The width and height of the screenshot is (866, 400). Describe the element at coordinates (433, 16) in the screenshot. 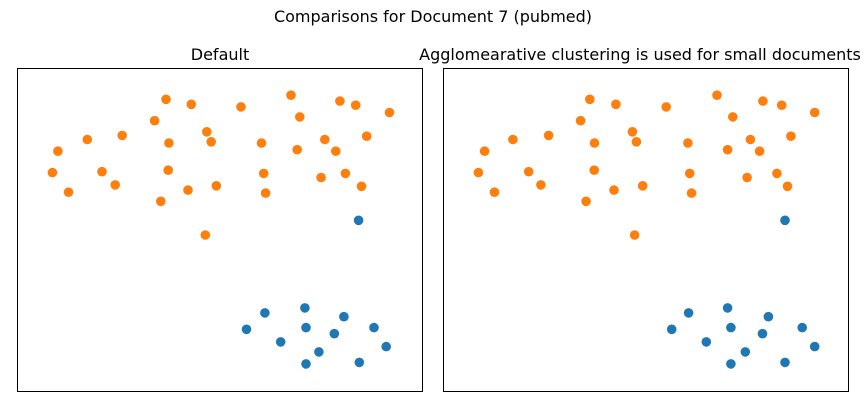

I see `figure-suptitle: Comparisons for Document 7 (pubmed)` at that location.